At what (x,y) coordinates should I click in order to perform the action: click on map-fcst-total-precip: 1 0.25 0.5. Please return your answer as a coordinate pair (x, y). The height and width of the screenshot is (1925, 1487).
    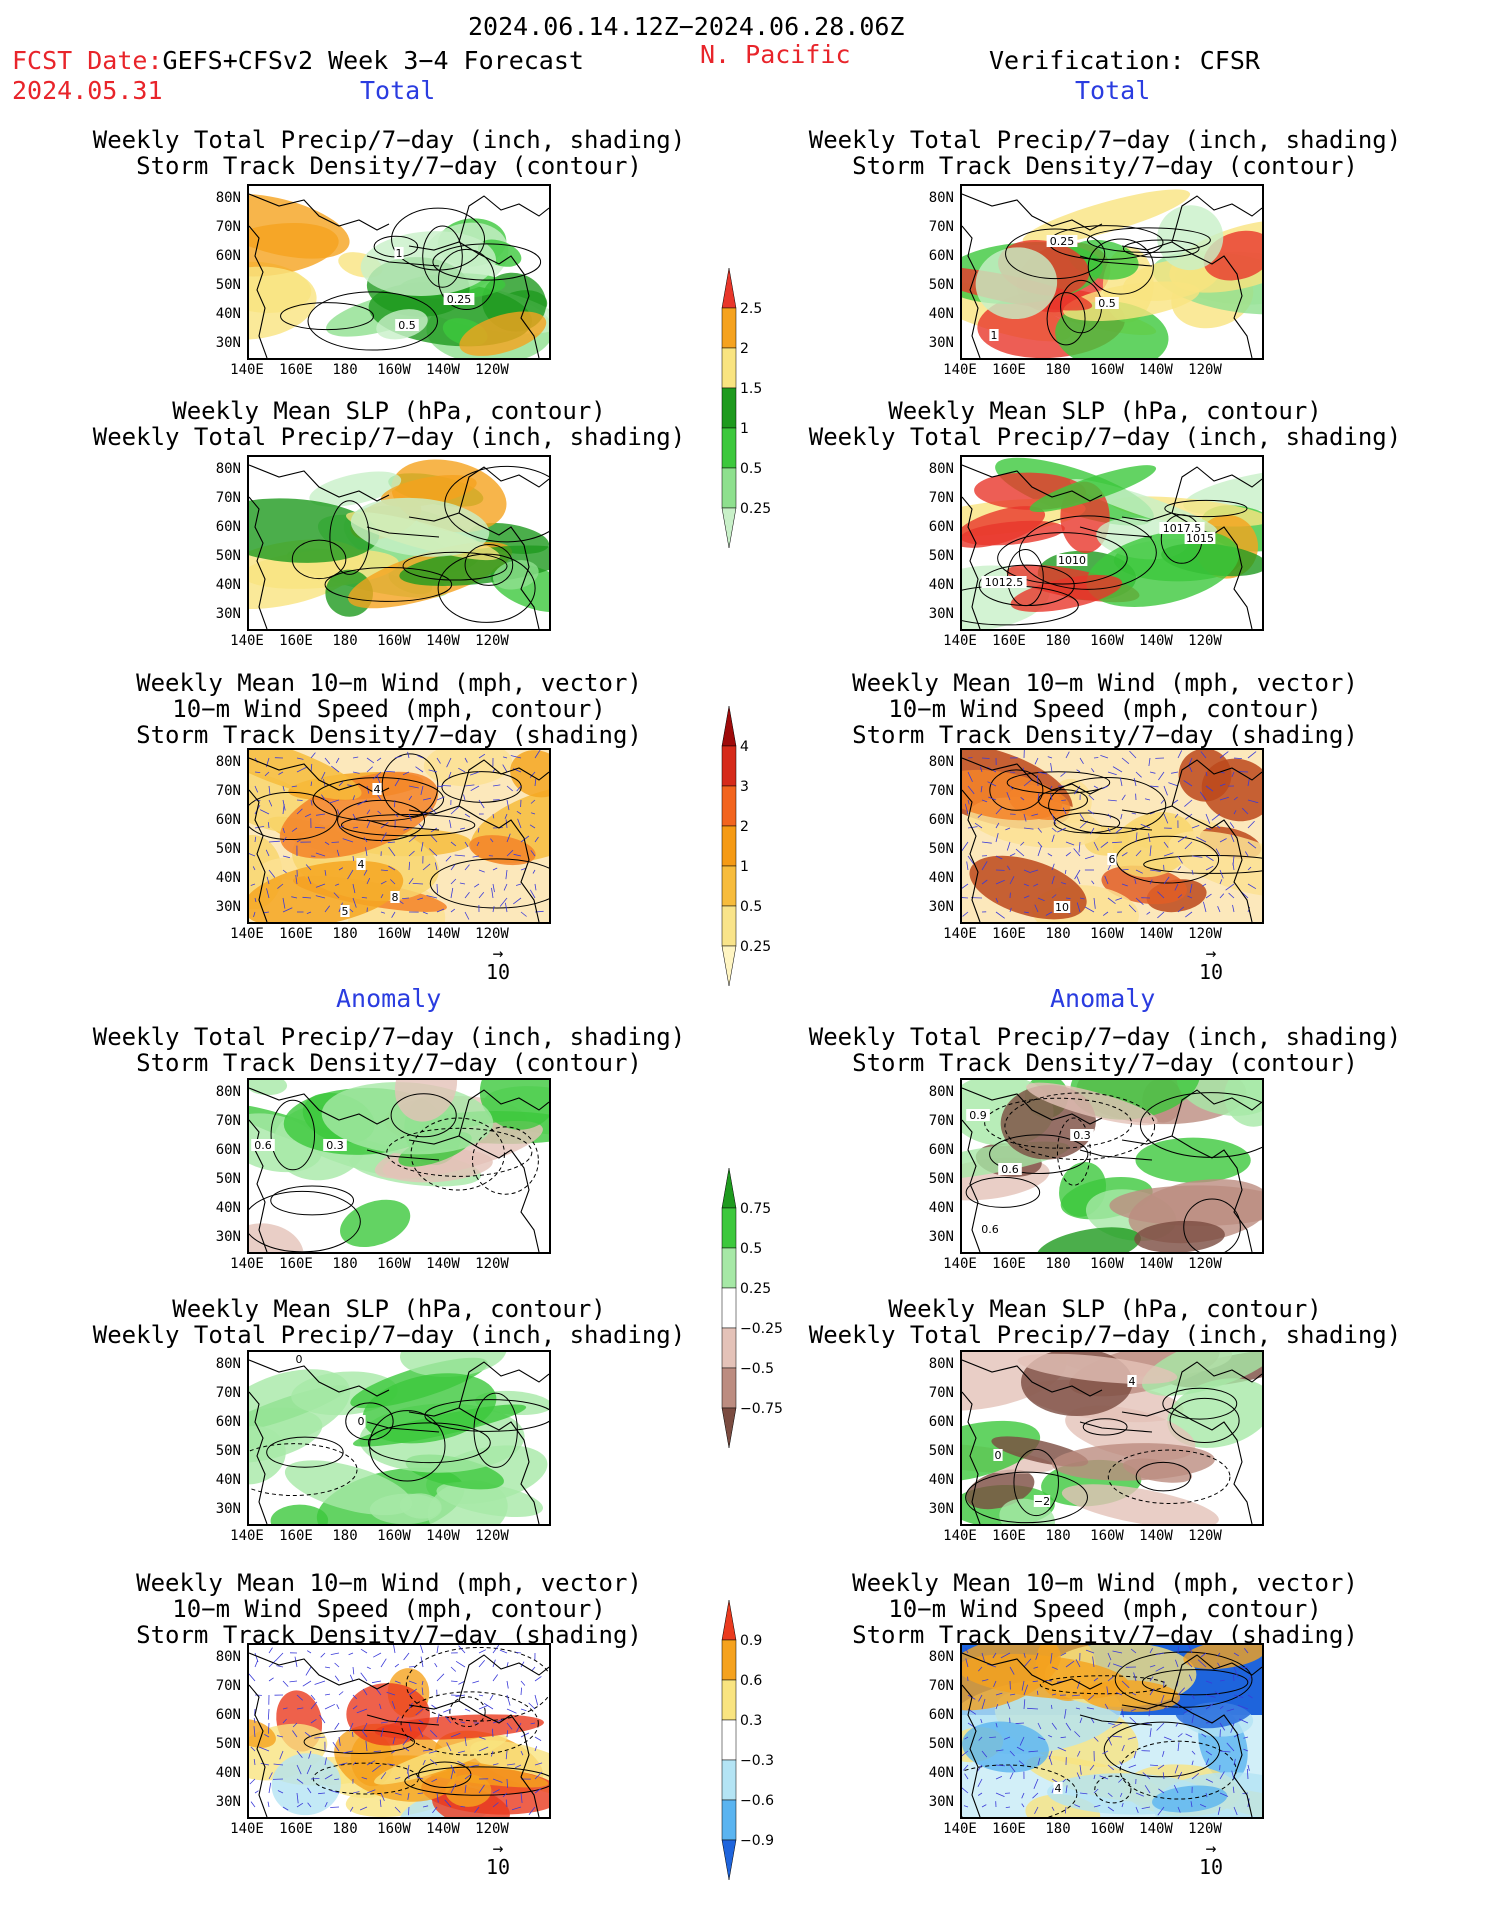
    Looking at the image, I should click on (399, 272).